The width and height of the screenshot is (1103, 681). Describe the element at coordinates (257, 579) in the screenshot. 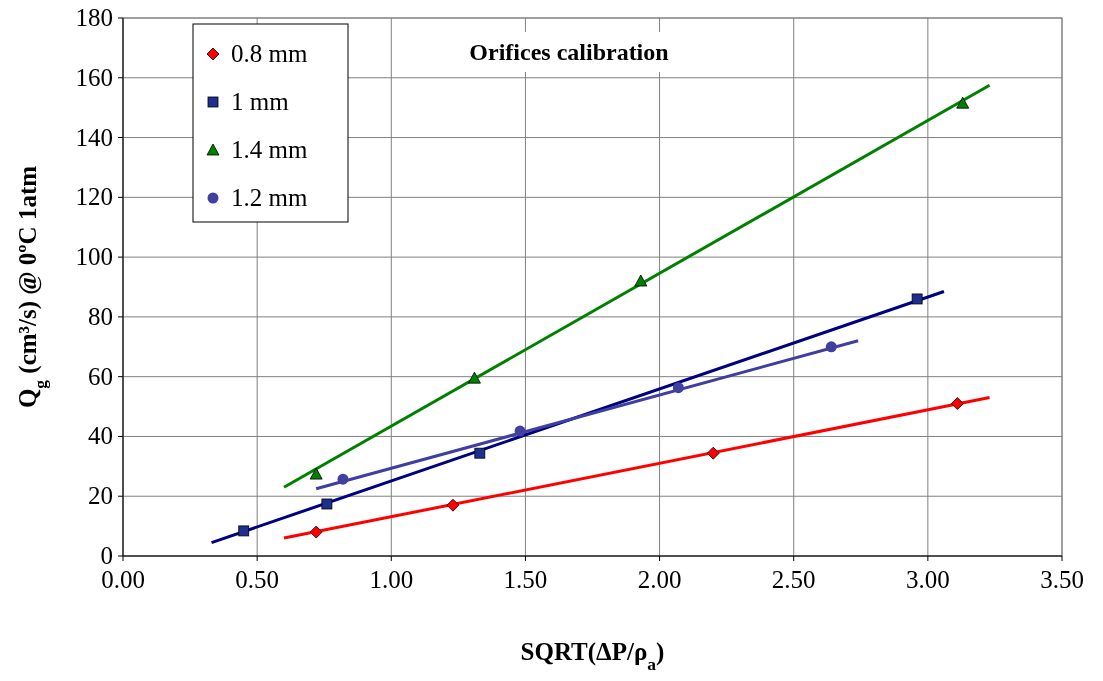

I see `x-tick-label: 0.50` at that location.